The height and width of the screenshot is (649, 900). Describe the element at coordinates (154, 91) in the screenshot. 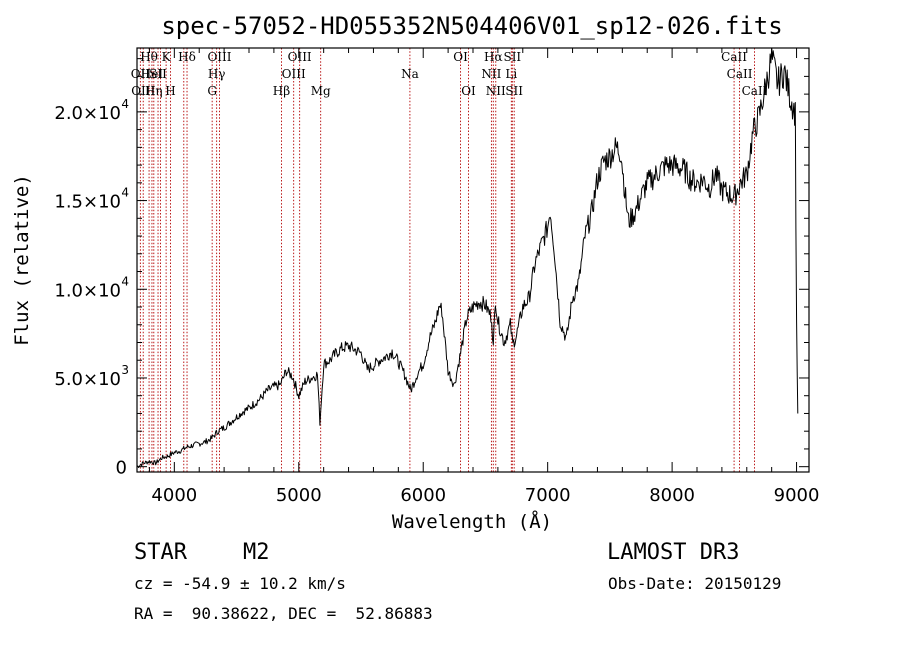

I see `spectral-line-label: Hη` at that location.